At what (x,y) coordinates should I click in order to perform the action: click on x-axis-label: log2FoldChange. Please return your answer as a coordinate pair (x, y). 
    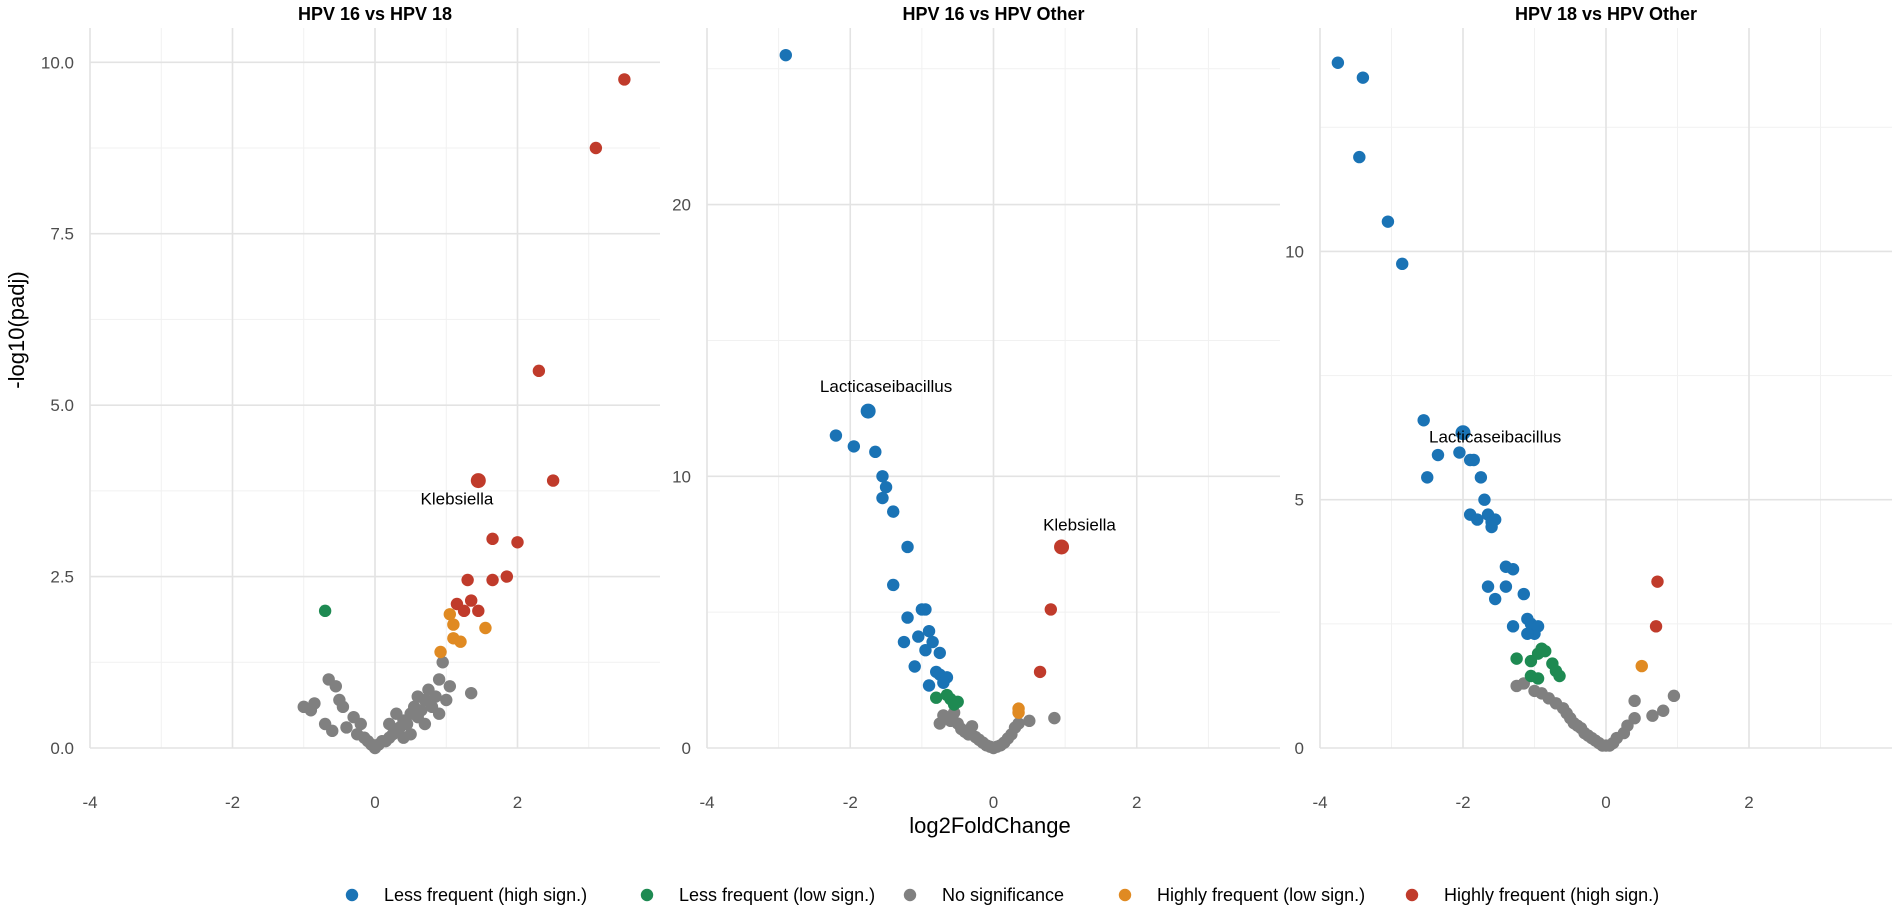
    Looking at the image, I should click on (989, 825).